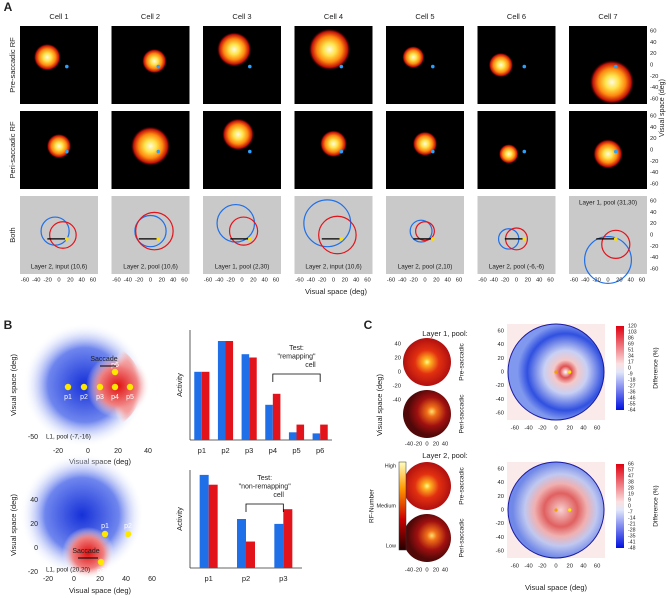  Describe the element at coordinates (631, 464) in the screenshot. I see `colorbar-tick-label: 66` at that location.